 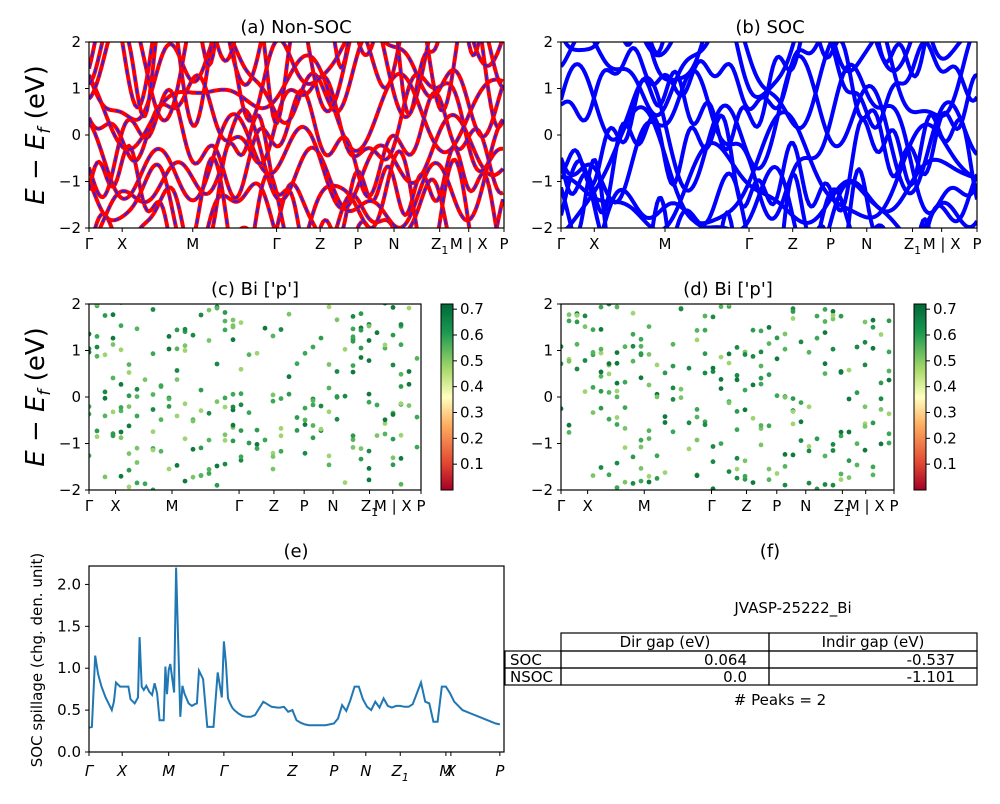 I want to click on panel-c-ytick-label: 0, so click(x=76, y=397).